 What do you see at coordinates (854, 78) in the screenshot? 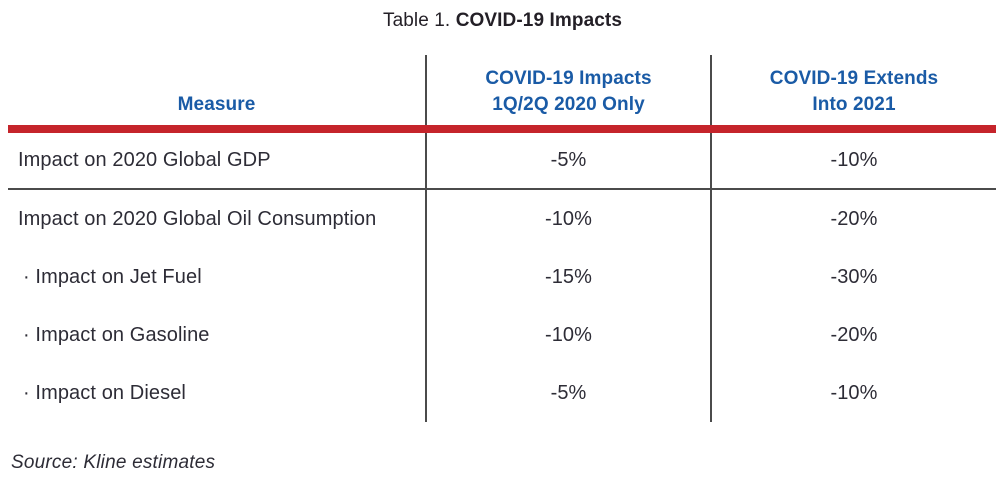
I see `header-extends-line1: COVID-19 Extends` at bounding box center [854, 78].